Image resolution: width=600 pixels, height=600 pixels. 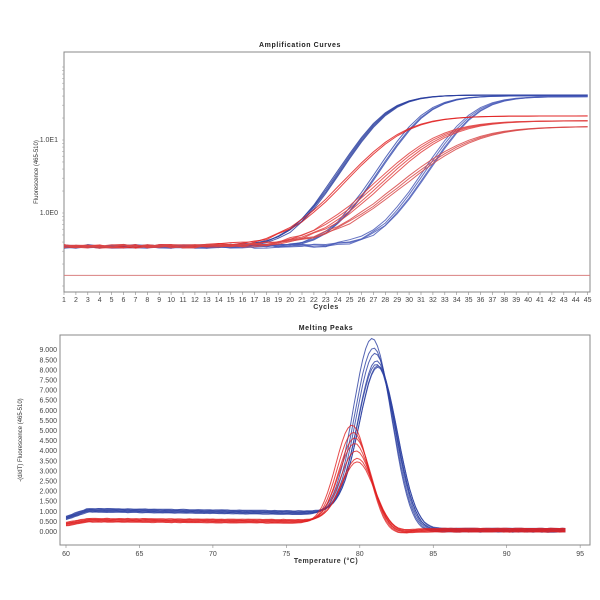 What do you see at coordinates (385, 300) in the screenshot?
I see `x-tick-label: 28` at bounding box center [385, 300].